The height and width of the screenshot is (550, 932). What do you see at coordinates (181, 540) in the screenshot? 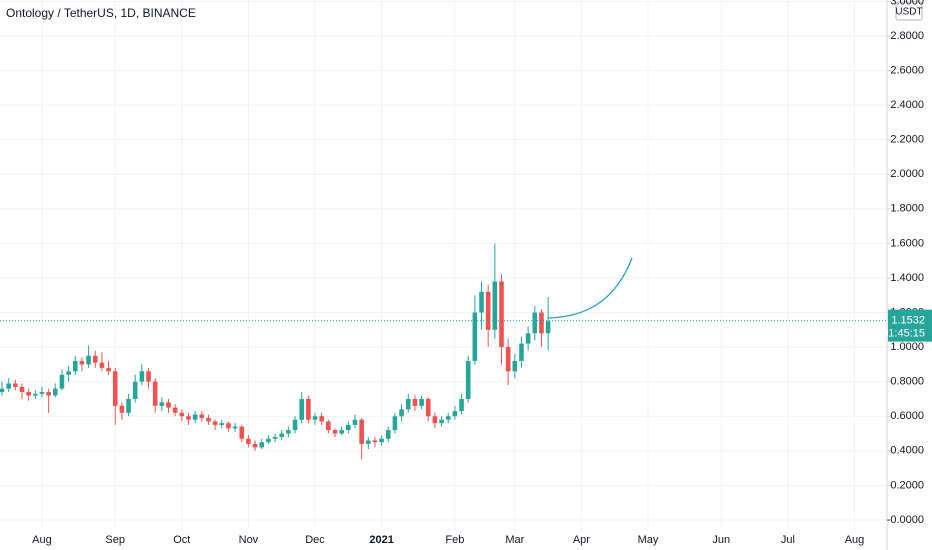
I see `x-tick-label: Oct` at bounding box center [181, 540].